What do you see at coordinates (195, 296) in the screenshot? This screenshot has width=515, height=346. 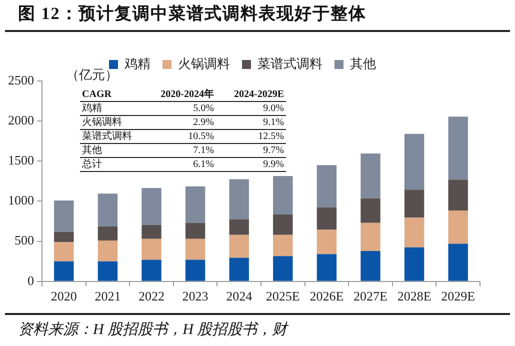 I see `x-tick-label: 2023` at bounding box center [195, 296].